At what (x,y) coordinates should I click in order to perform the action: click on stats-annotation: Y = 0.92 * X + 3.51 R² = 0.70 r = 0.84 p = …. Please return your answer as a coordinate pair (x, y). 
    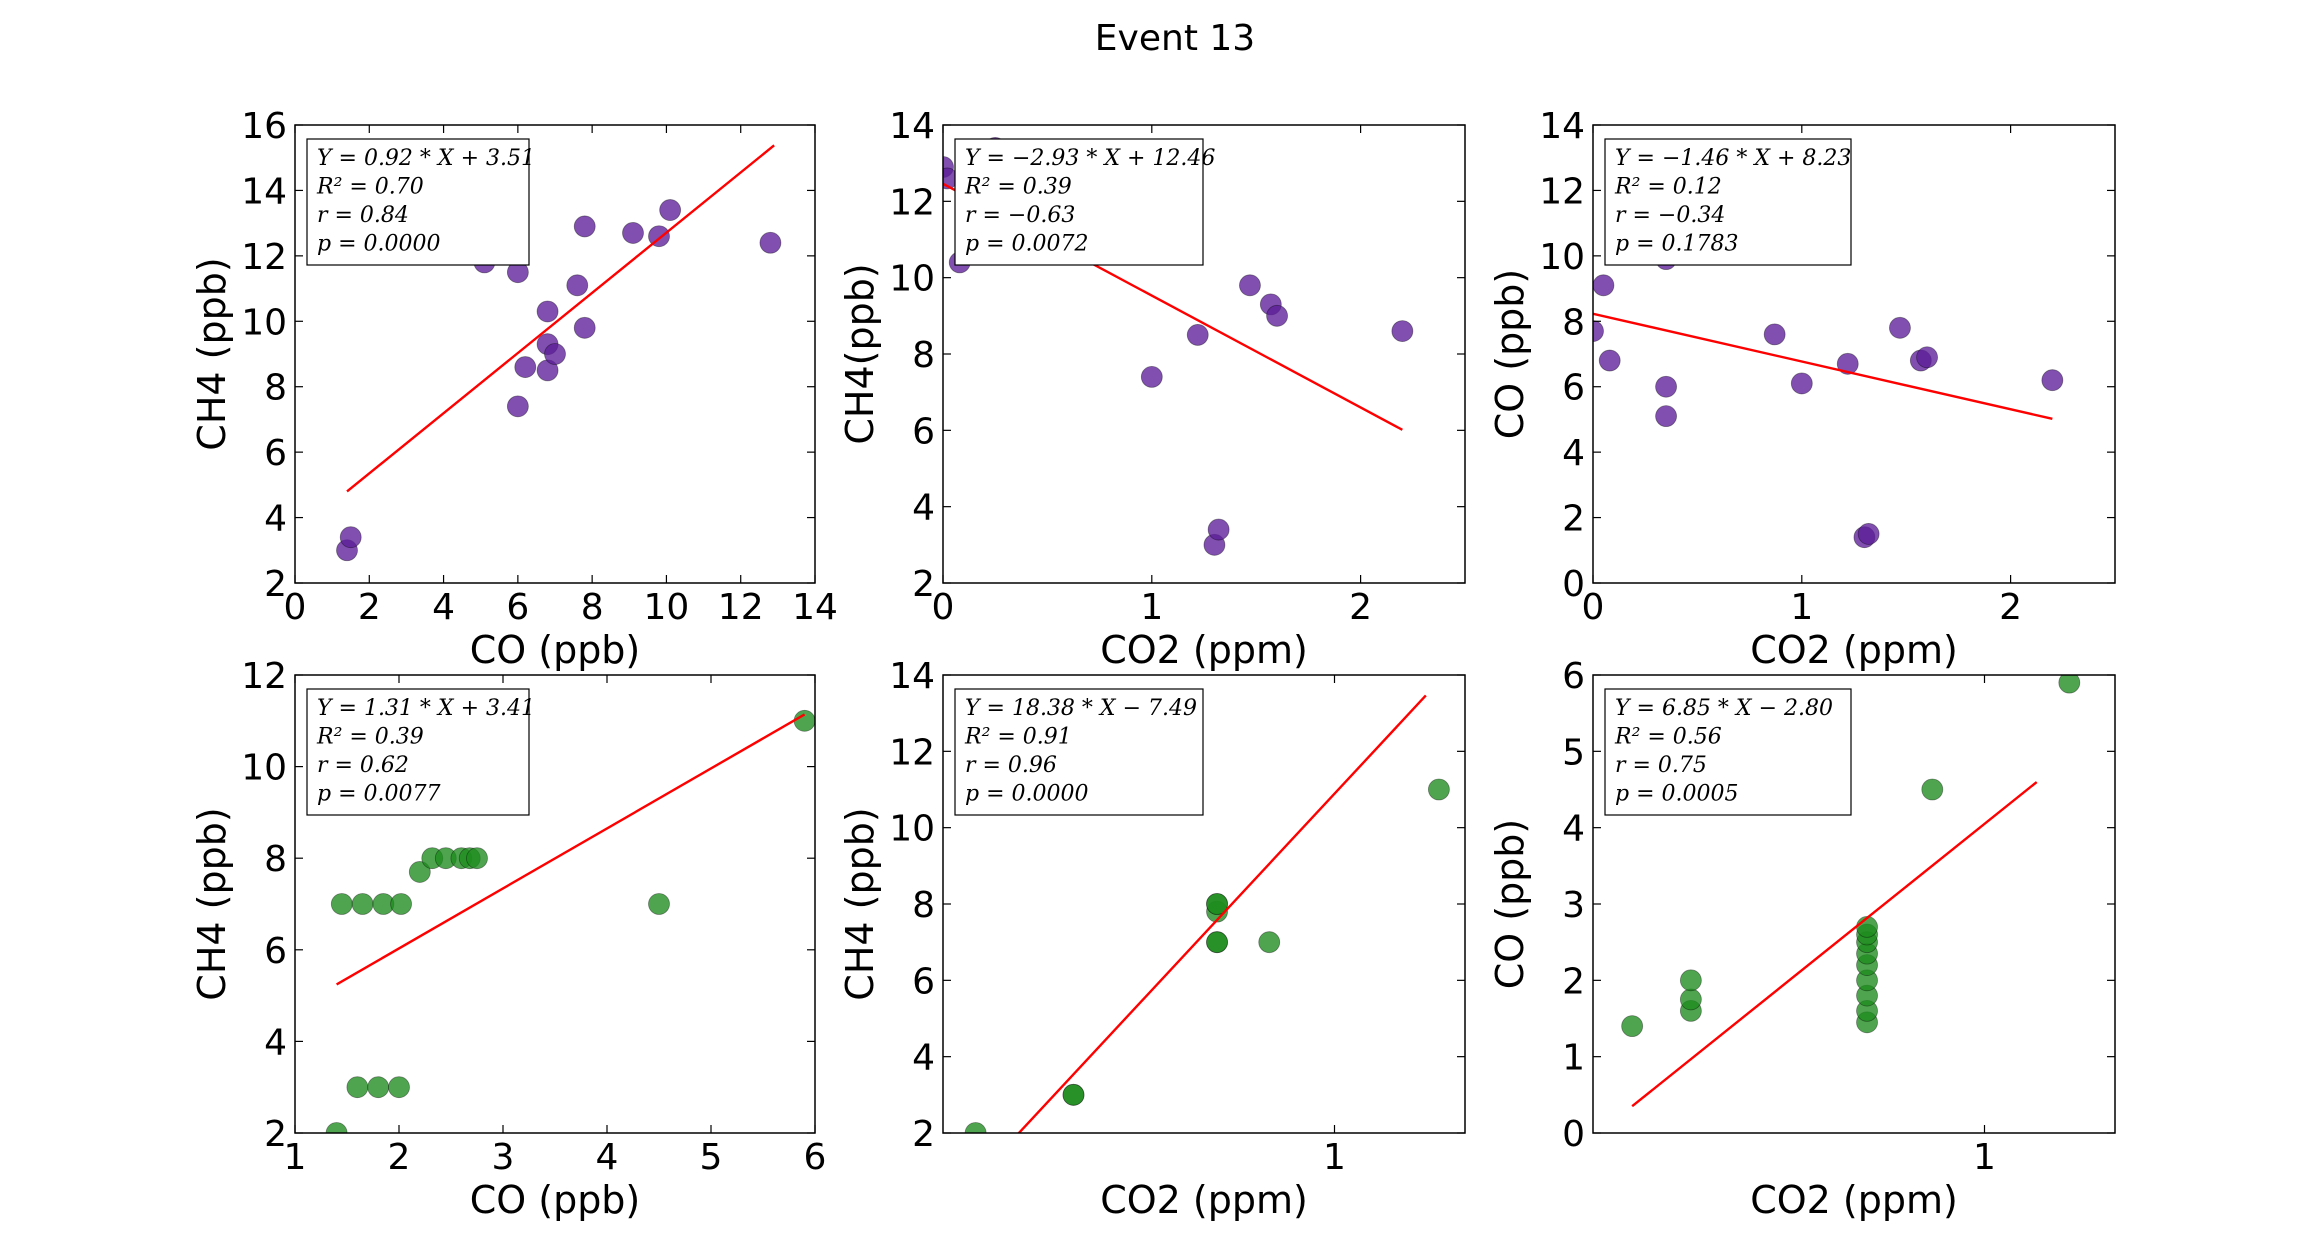
    Looking at the image, I should click on (420, 202).